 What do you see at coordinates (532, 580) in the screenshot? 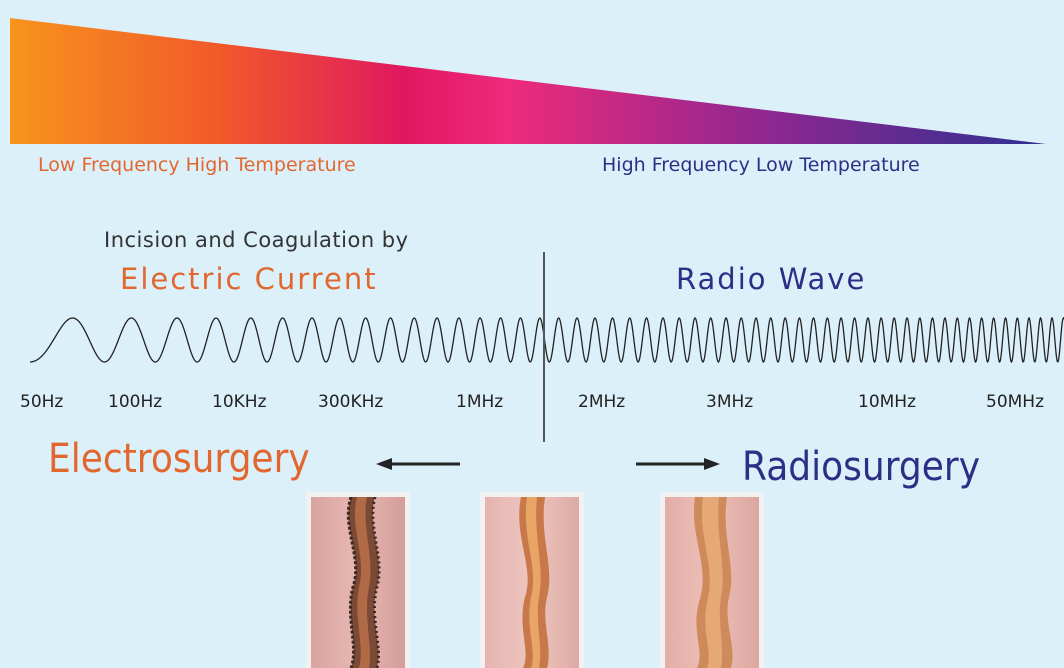
I see `tissue-photo-middle` at bounding box center [532, 580].